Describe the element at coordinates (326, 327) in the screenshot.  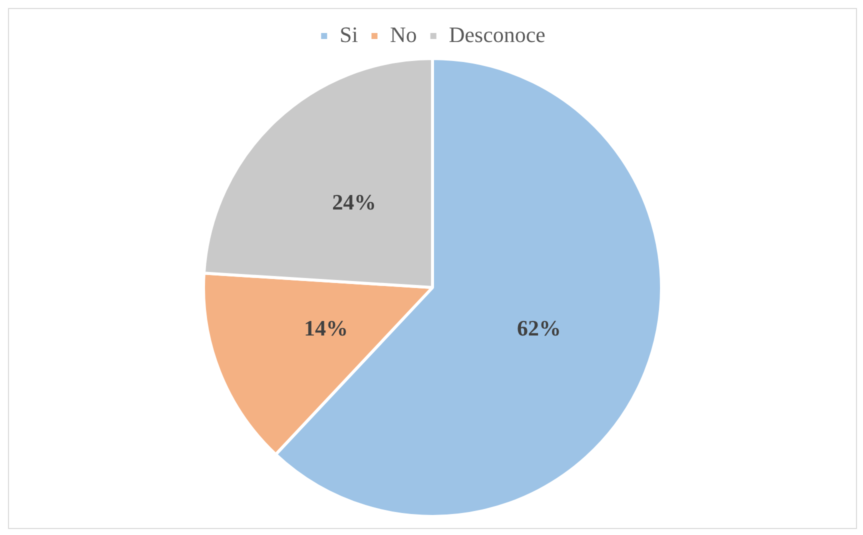
I see `data-label: 14%` at that location.